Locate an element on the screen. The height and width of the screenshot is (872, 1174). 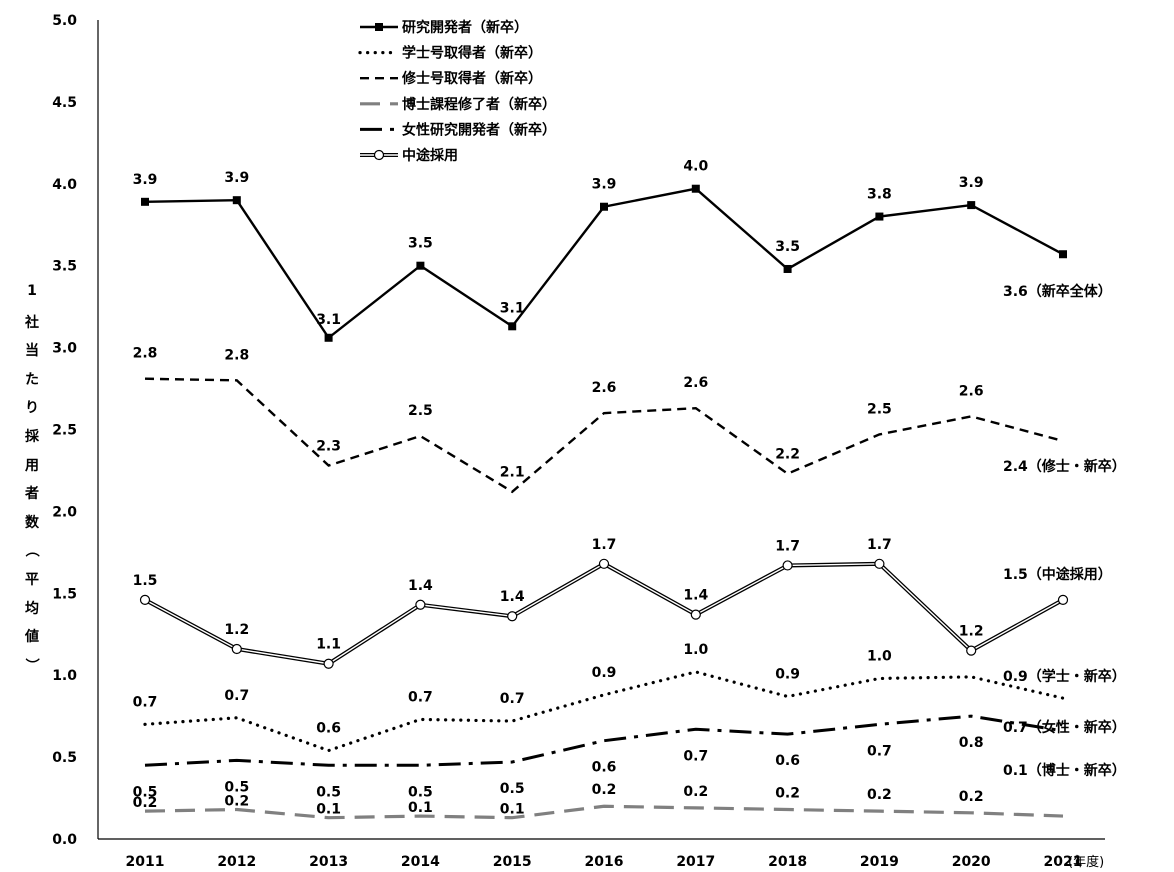
legend-item-1: 学士号取得者（新卒） is located at coordinates (450, 53).